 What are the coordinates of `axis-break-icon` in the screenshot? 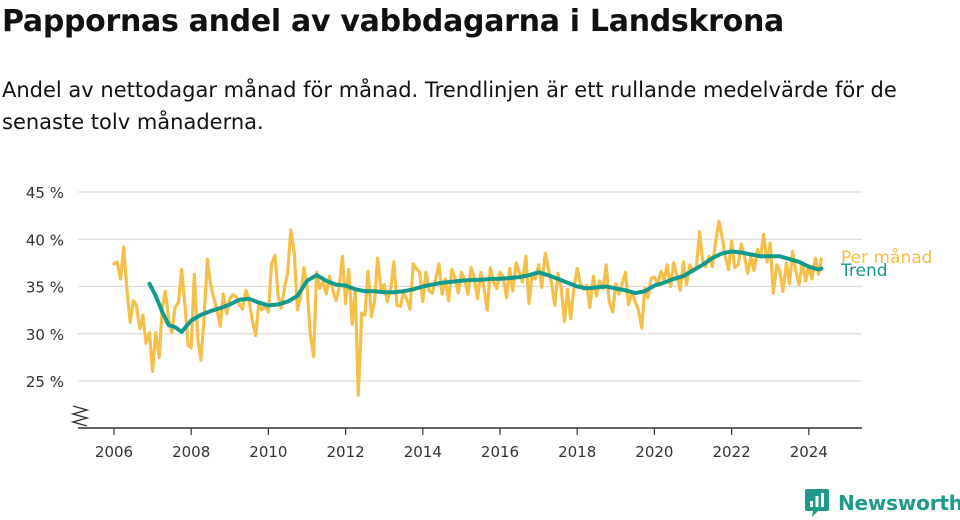 It's located at (80, 416).